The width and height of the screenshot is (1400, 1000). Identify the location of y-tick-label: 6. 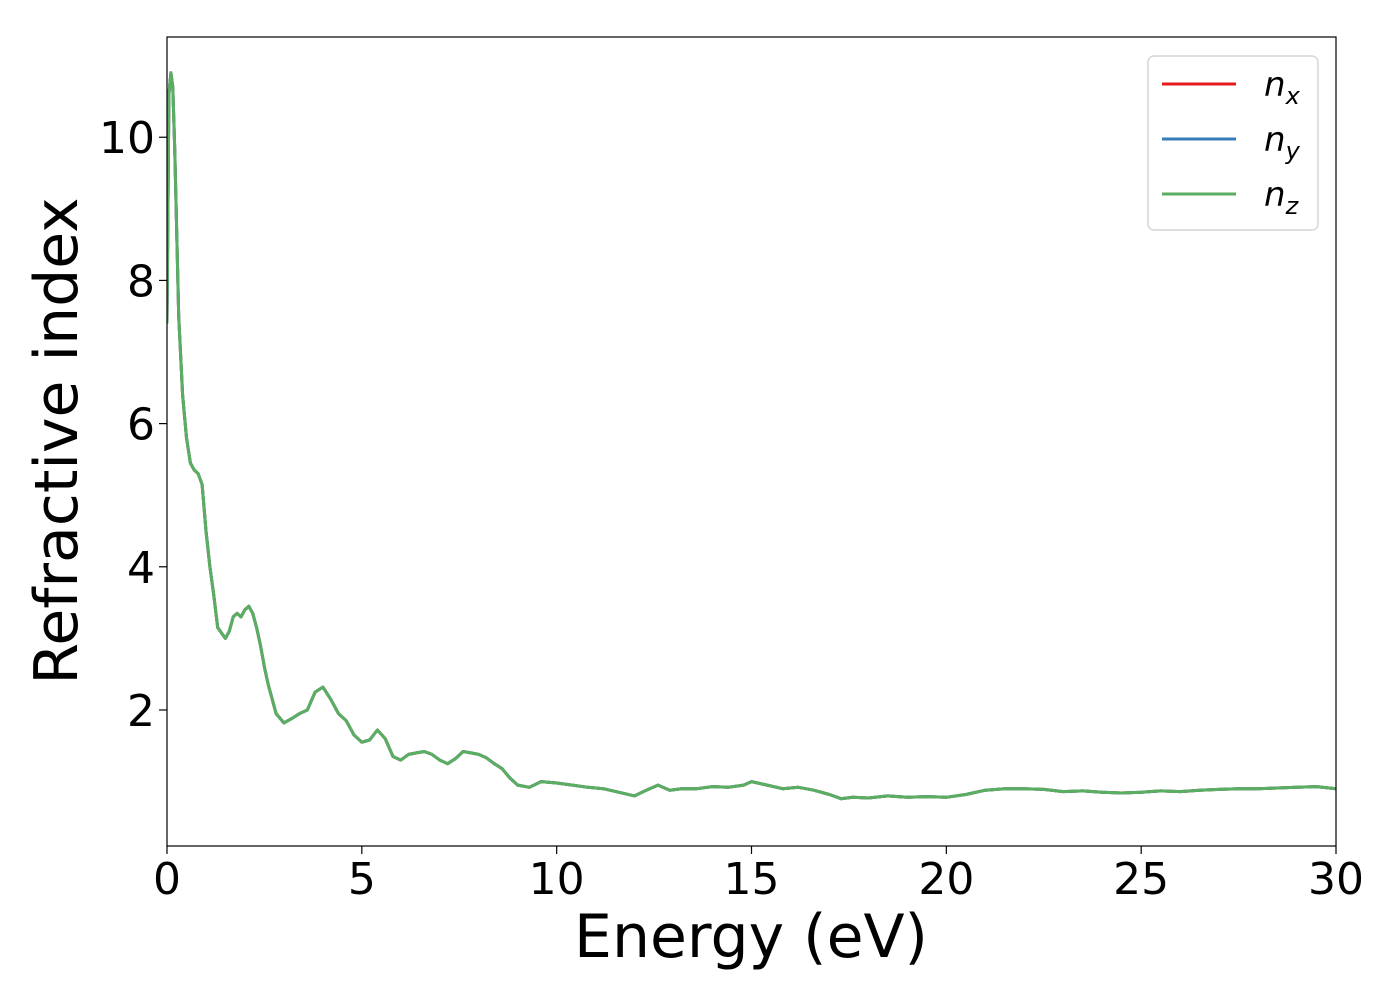
(141, 425).